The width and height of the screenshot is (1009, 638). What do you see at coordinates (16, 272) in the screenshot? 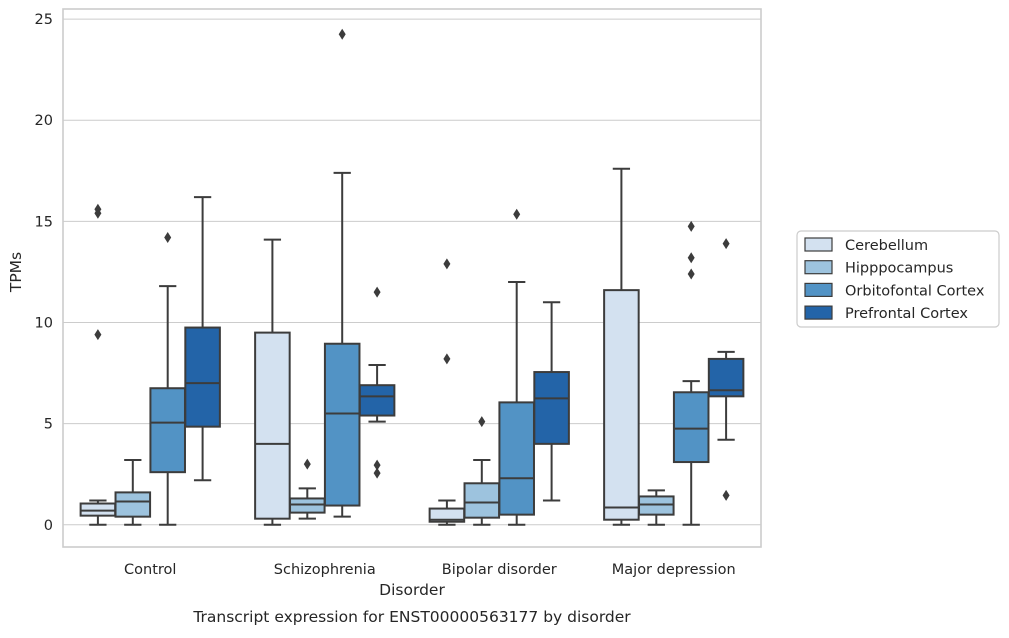
I see `y-axis-label: TPMs` at bounding box center [16, 272].